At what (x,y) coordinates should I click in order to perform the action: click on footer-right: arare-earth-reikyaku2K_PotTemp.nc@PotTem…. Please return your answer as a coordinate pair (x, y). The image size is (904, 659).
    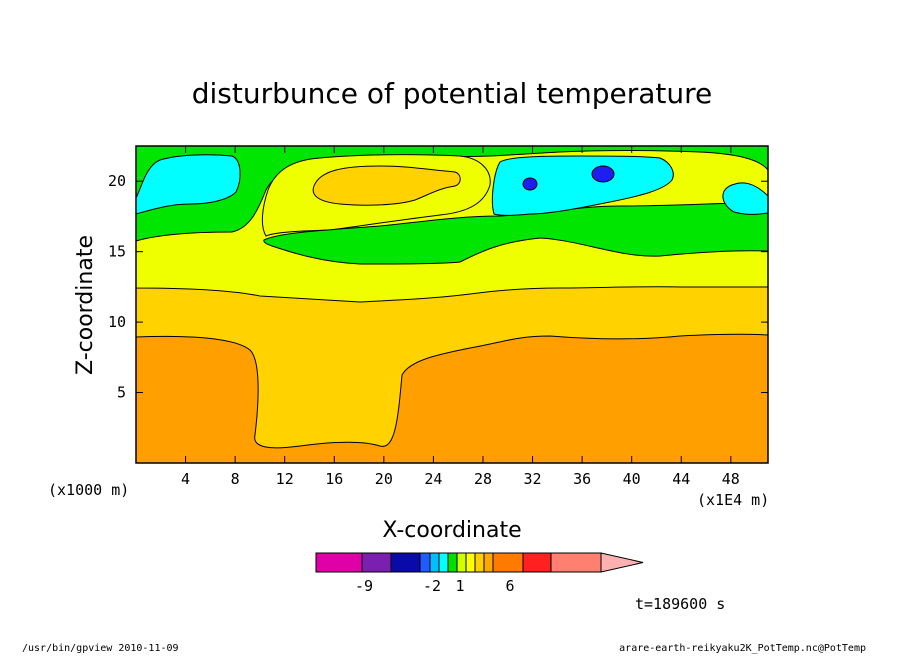
    Looking at the image, I should click on (742, 648).